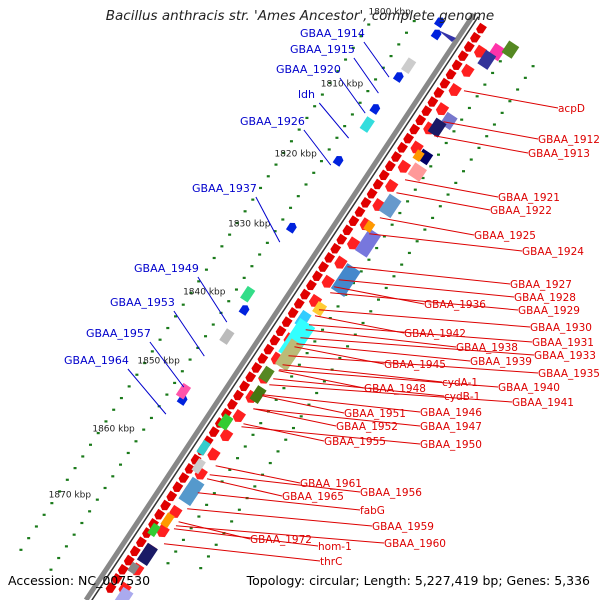 The image size is (600, 600). Describe the element at coordinates (79, 580) in the screenshot. I see `accession-text: Accession: NC_007530` at that location.